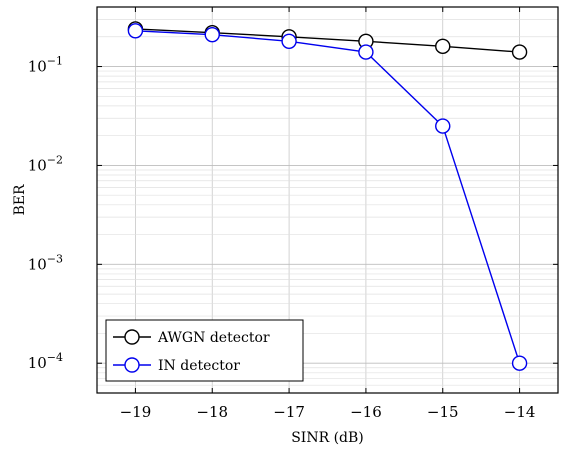  What do you see at coordinates (366, 412) in the screenshot?
I see `x-tick-label: −16` at bounding box center [366, 412].